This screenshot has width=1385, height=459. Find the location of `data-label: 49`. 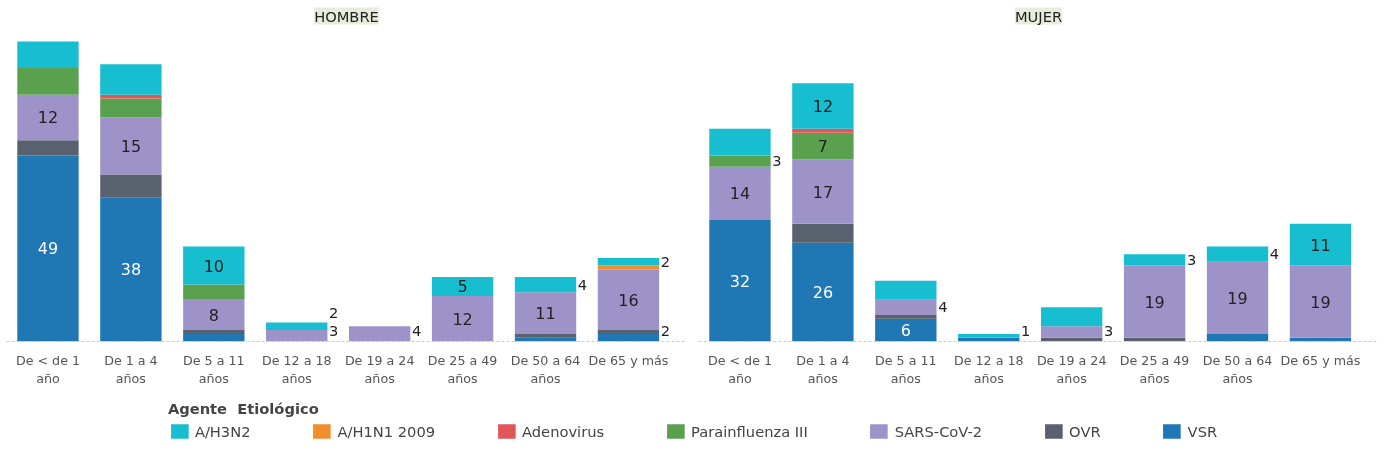

data-label: 49 is located at coordinates (48, 249).